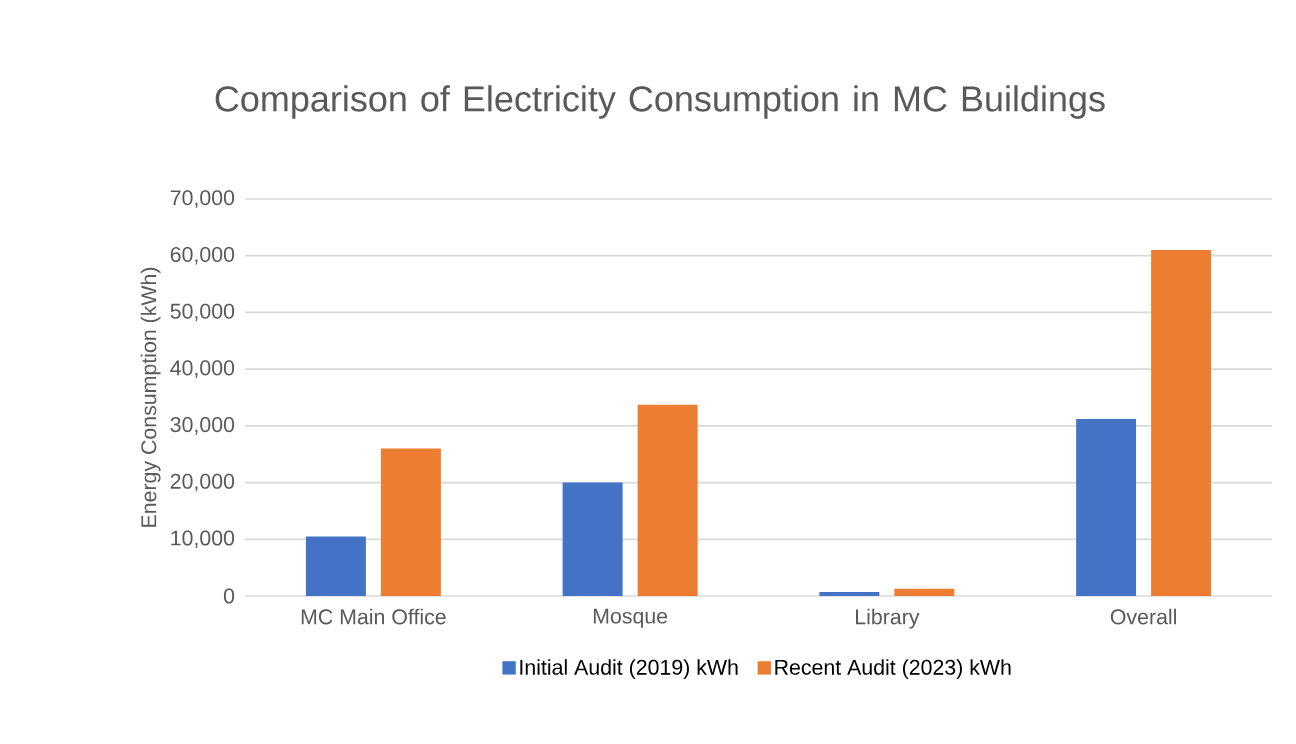 This screenshot has height=744, width=1296. What do you see at coordinates (202, 426) in the screenshot?
I see `y-tick-label: 30,000` at bounding box center [202, 426].